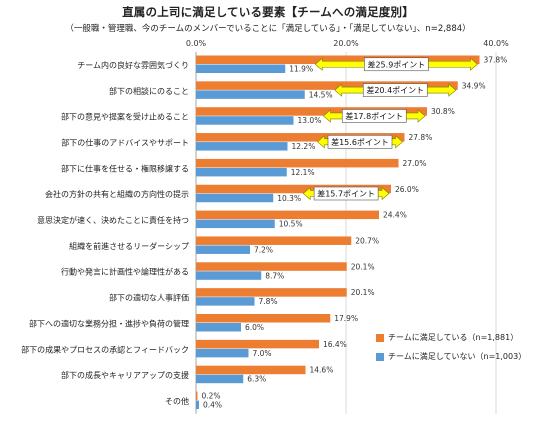 The height and width of the screenshot is (422, 536). Describe the element at coordinates (125, 375) in the screenshot. I see `category-label: 部下の成長やキャリアアップの支援` at that location.